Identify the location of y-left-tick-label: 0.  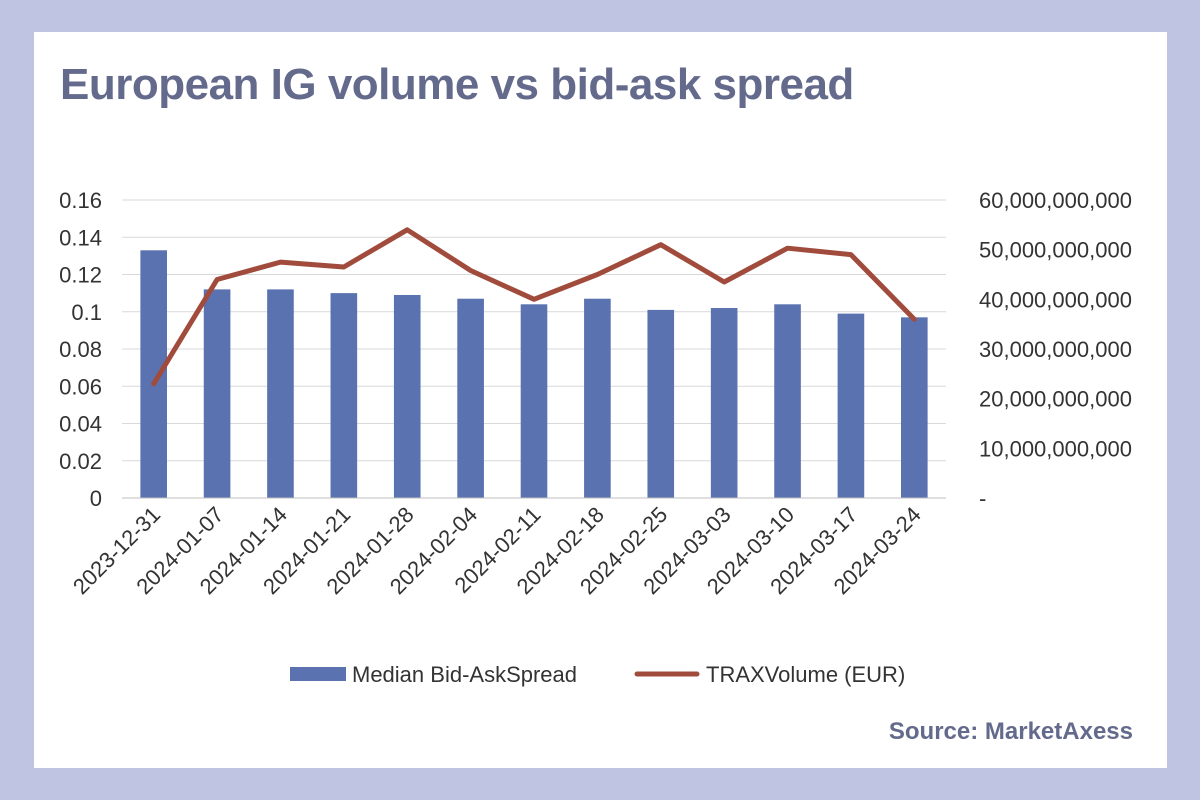
(96, 498).